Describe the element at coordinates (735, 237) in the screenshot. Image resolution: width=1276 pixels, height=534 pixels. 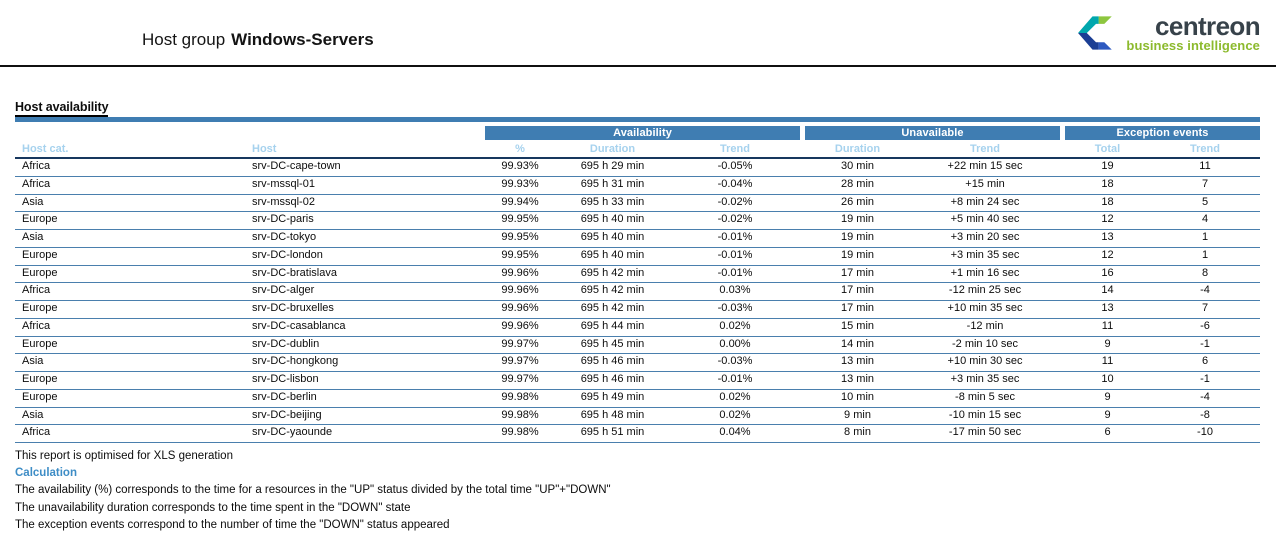
I see `cell-avail-trend: -0.01%` at that location.